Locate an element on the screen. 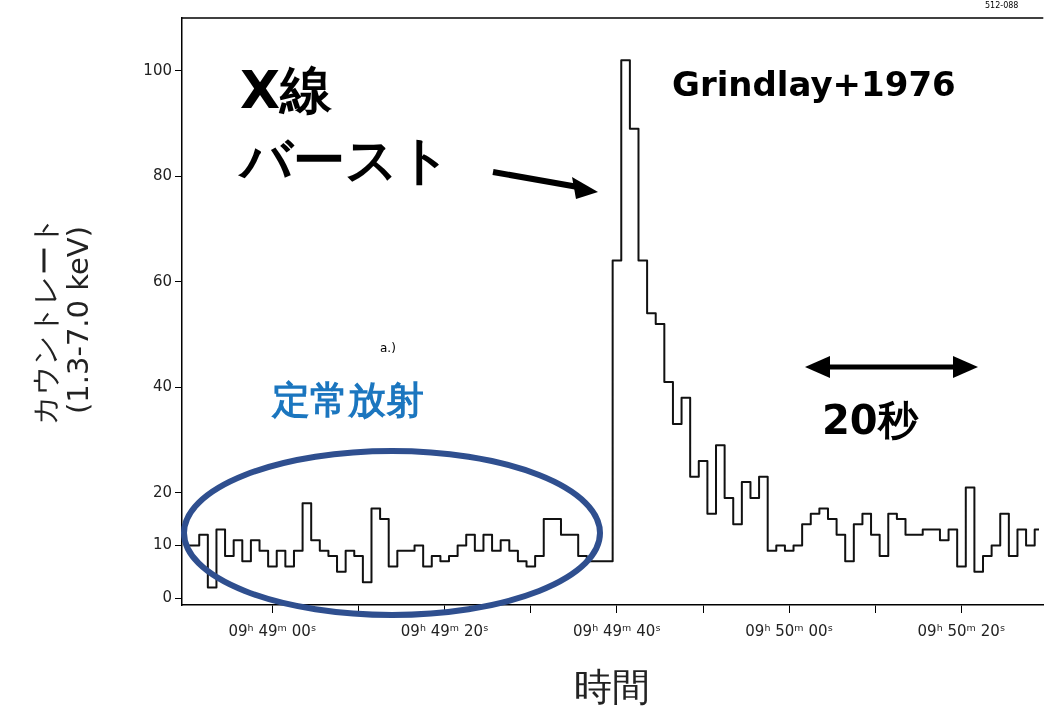  text: 512-088 is located at coordinates (1002, 6).